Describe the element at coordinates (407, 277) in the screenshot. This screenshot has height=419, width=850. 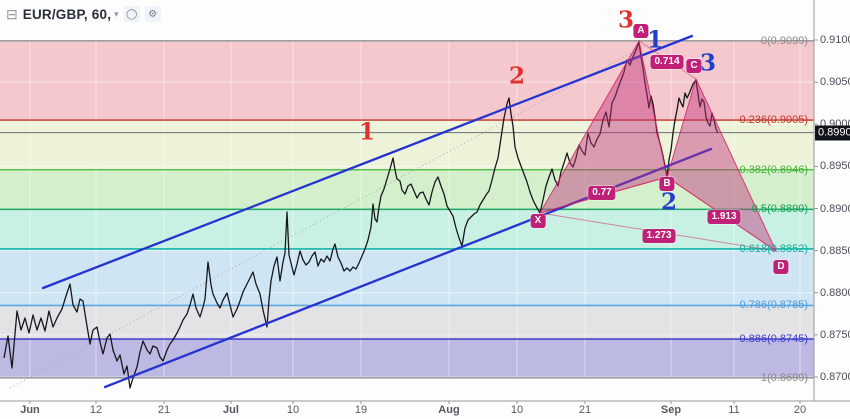
I see `fib-band-0.618` at that location.